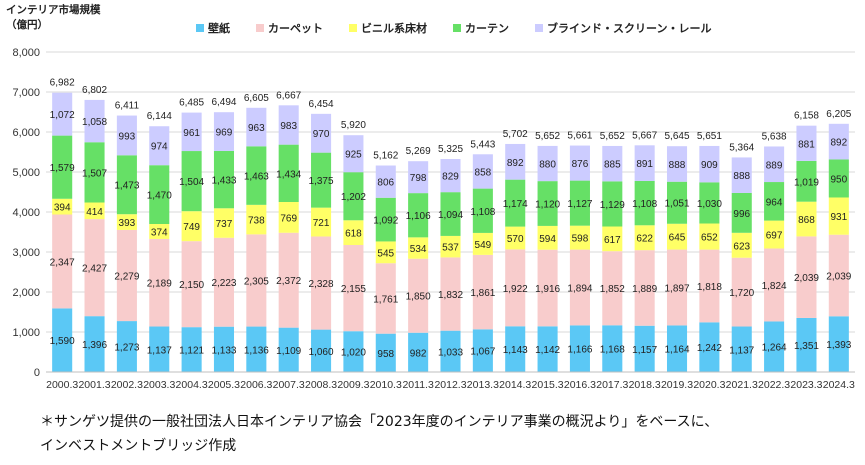 The image size is (865, 465). I want to click on data-label: 534, so click(418, 249).